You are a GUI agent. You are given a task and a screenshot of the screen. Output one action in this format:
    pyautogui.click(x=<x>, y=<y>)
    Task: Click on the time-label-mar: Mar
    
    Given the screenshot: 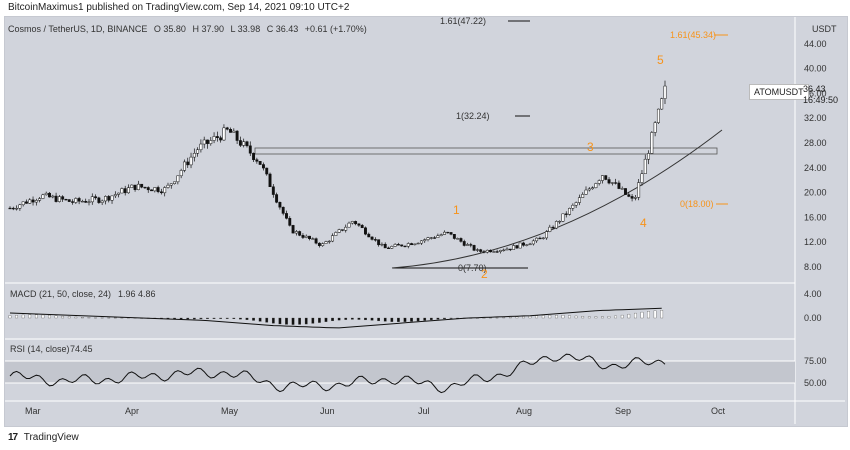 What is the action you would take?
    pyautogui.click(x=33, y=411)
    